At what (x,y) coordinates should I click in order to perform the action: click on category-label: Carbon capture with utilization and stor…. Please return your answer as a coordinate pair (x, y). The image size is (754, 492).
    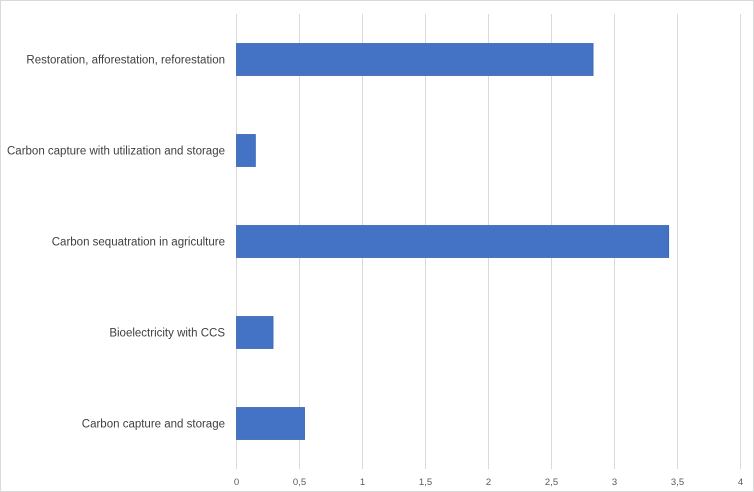
    Looking at the image, I should click on (116, 152).